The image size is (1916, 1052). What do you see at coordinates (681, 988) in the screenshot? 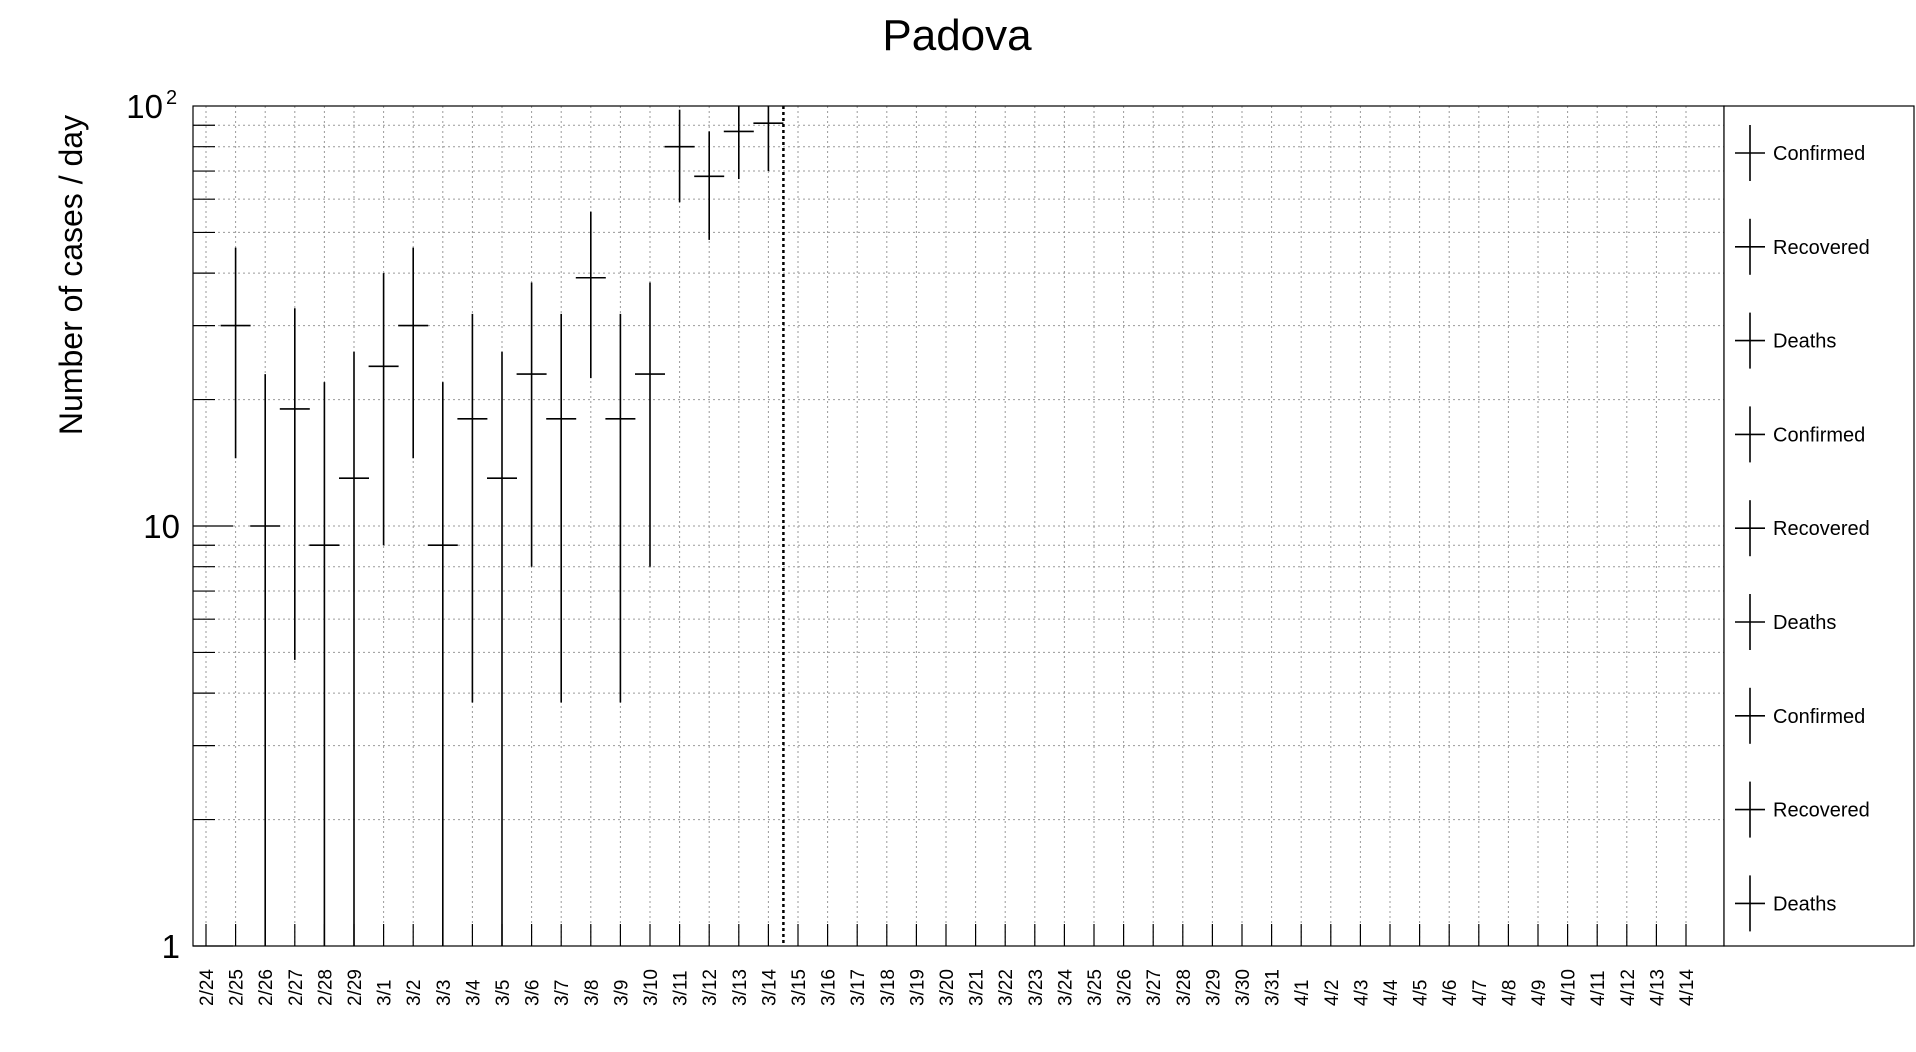
I see `x-tick-label: 3/11` at bounding box center [681, 988].